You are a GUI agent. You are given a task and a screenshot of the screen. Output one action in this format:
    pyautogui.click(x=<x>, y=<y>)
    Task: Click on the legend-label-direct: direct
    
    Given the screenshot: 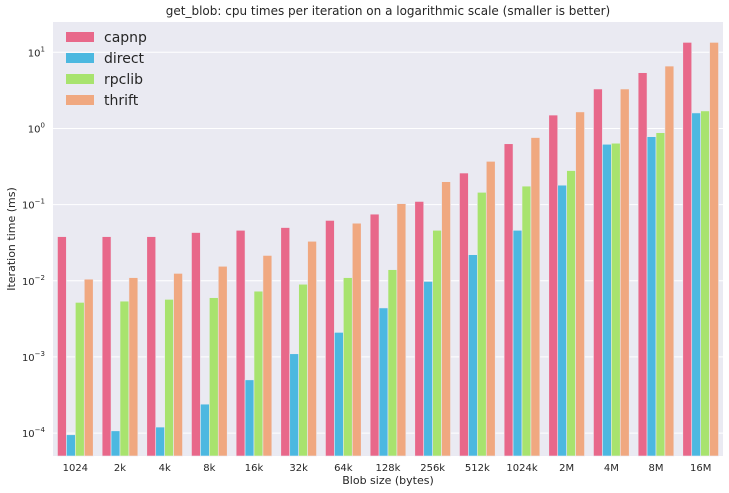 What is the action you would take?
    pyautogui.click(x=124, y=59)
    